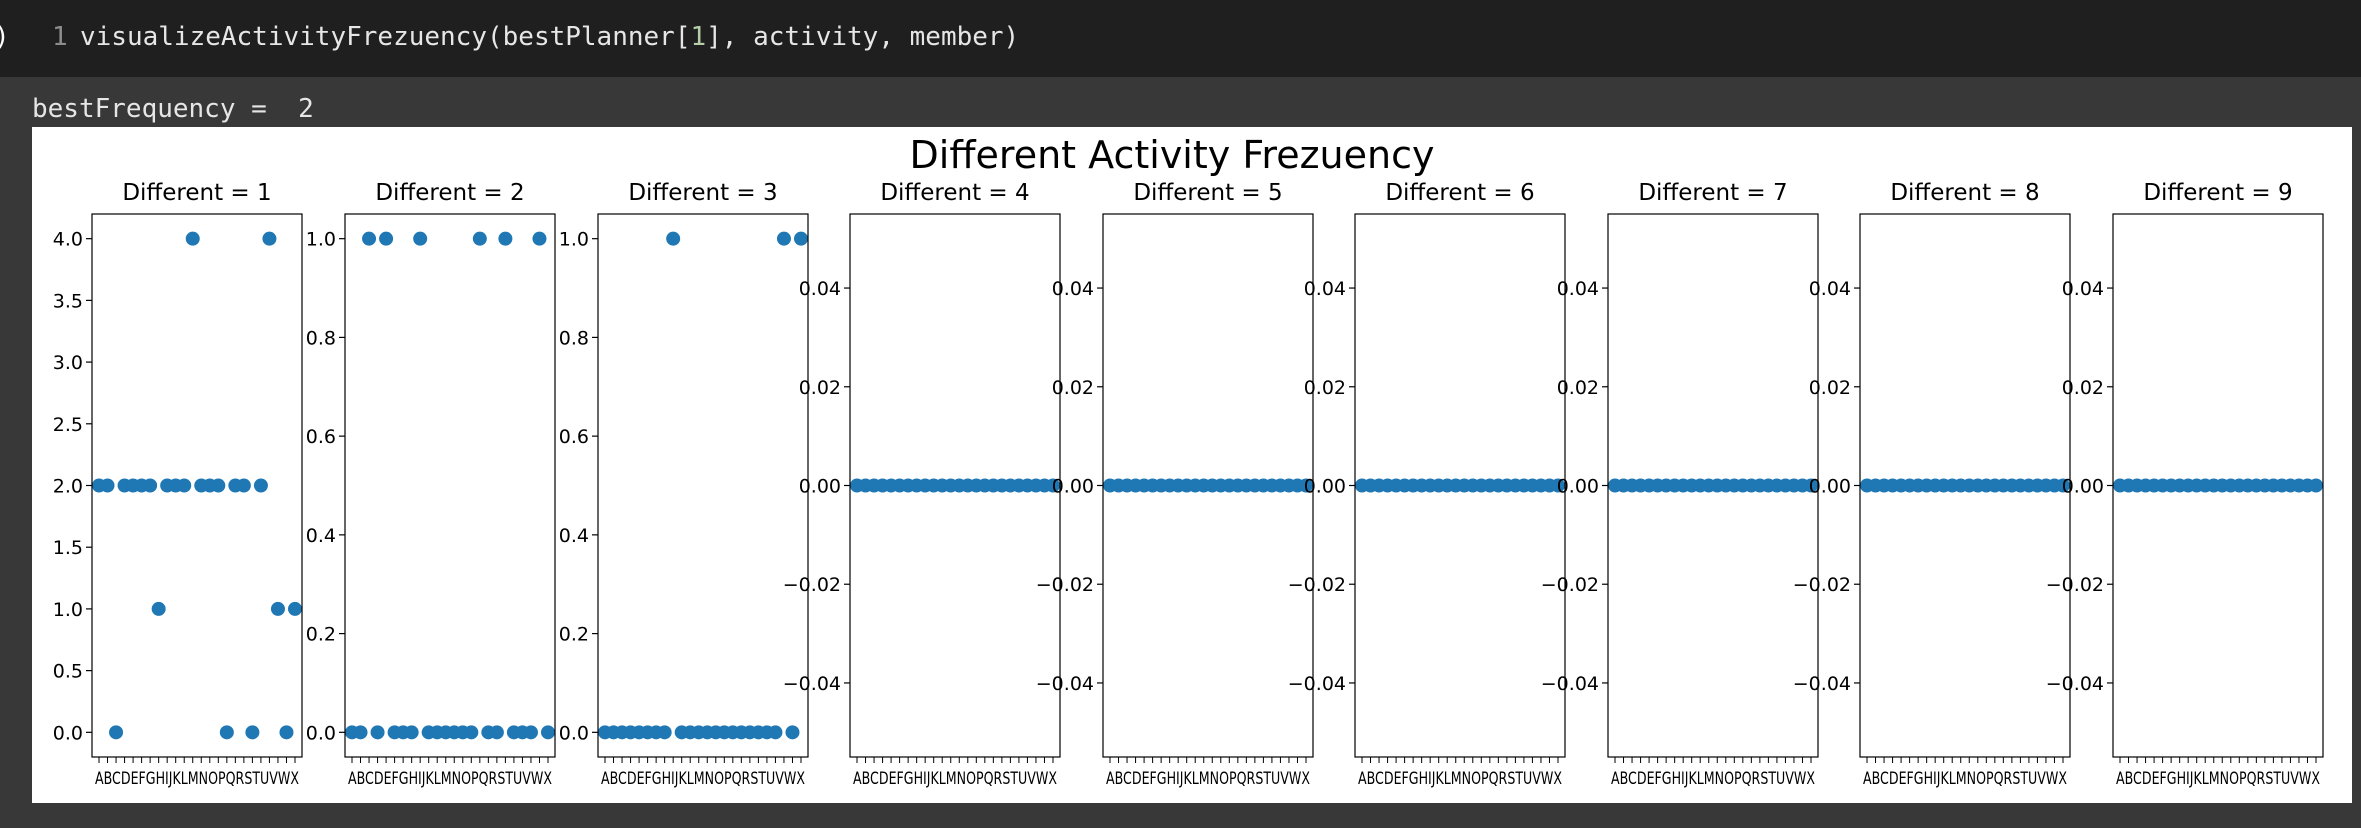 The image size is (2361, 828). What do you see at coordinates (68, 301) in the screenshot?
I see `y-tick-label: 3.5` at bounding box center [68, 301].